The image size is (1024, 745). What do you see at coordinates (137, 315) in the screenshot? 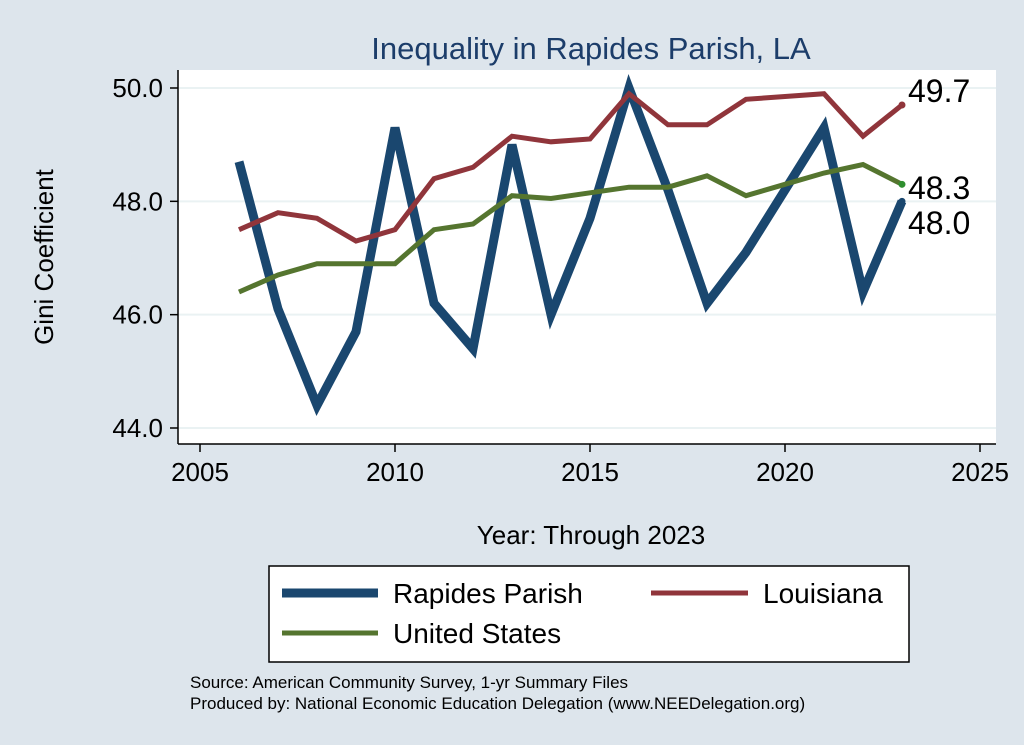
I see `y-tick-label: 46.0` at bounding box center [137, 315].